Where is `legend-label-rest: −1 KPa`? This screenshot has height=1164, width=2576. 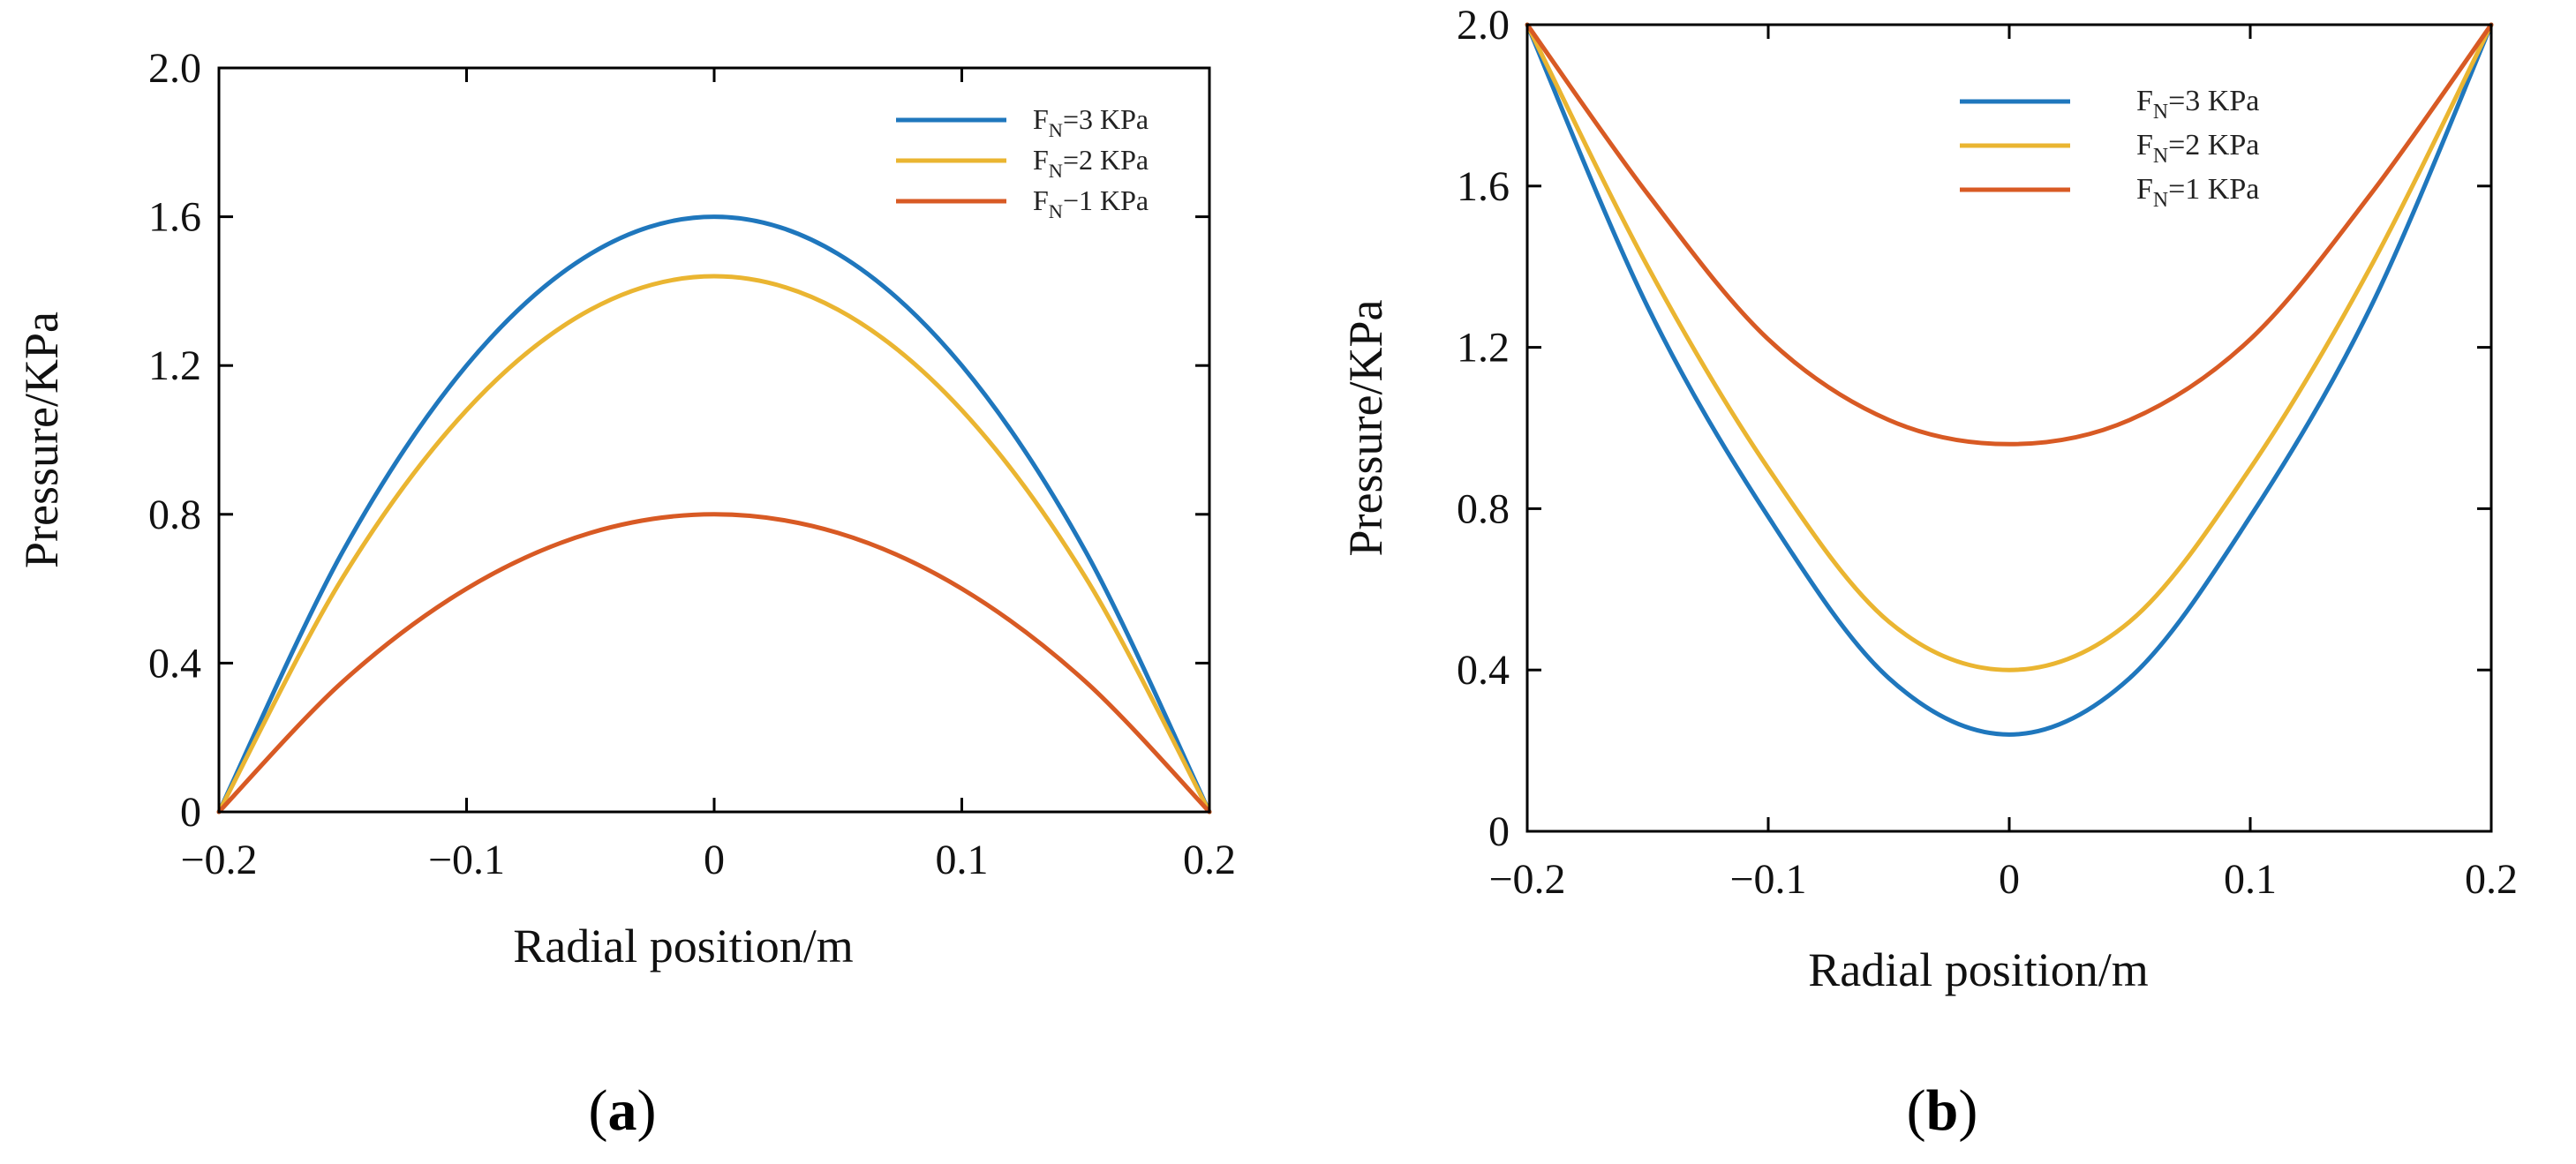
legend-label-rest: −1 KPa is located at coordinates (1106, 200).